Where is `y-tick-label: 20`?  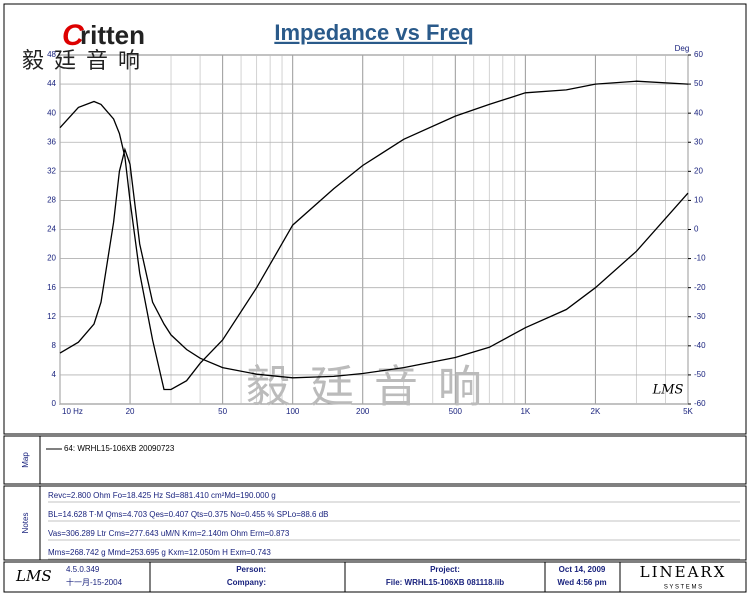 y-tick-label: 20 is located at coordinates (51, 258).